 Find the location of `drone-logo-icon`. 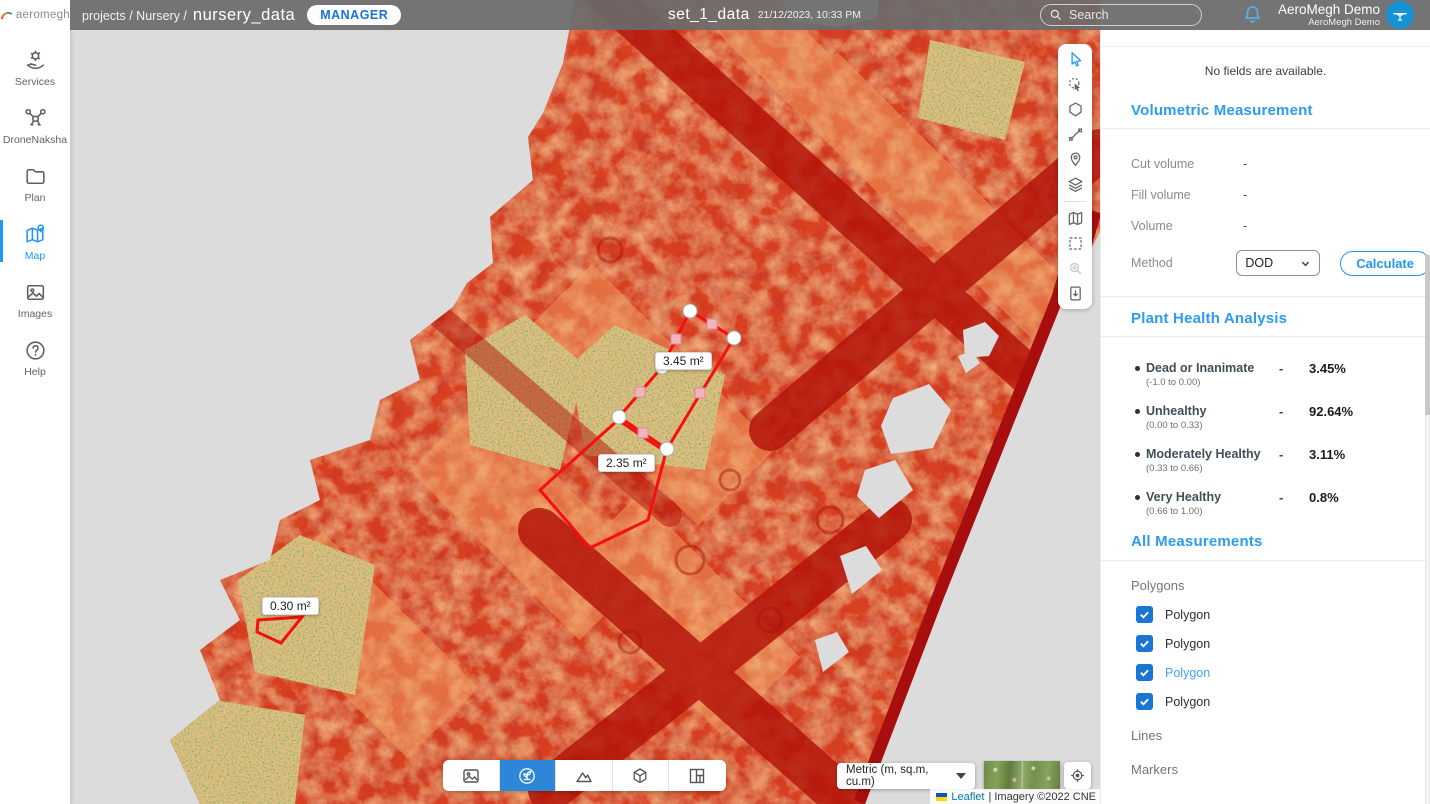

drone-logo-icon is located at coordinates (1400, 17).